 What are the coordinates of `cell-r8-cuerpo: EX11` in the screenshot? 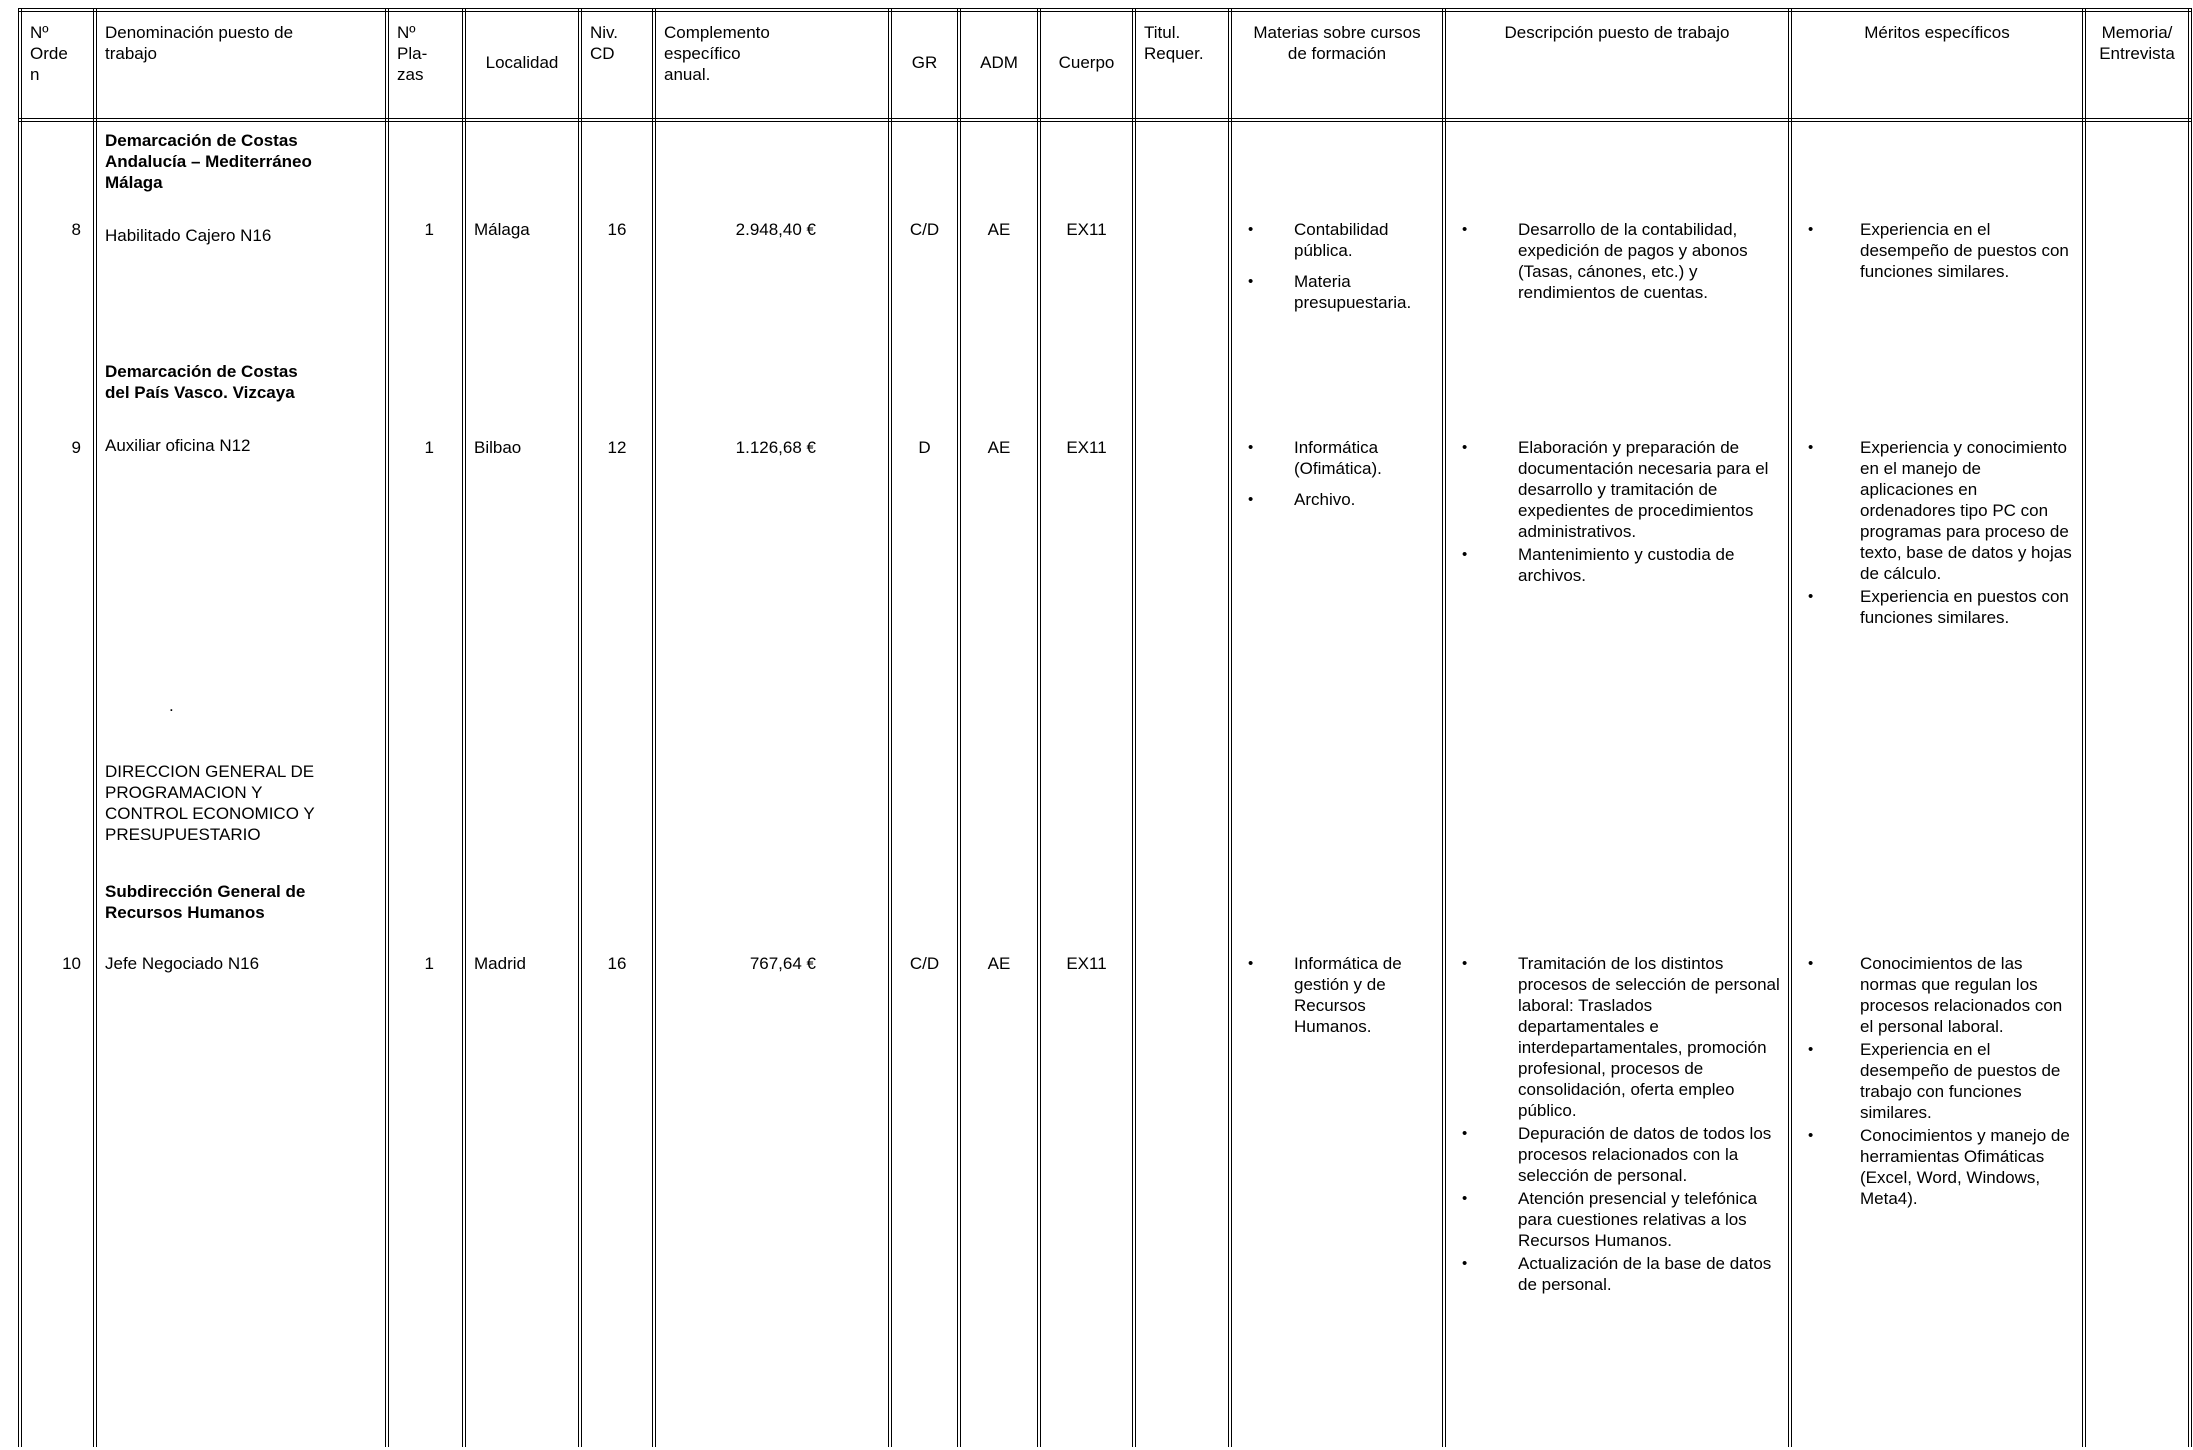 It's located at (1086, 238).